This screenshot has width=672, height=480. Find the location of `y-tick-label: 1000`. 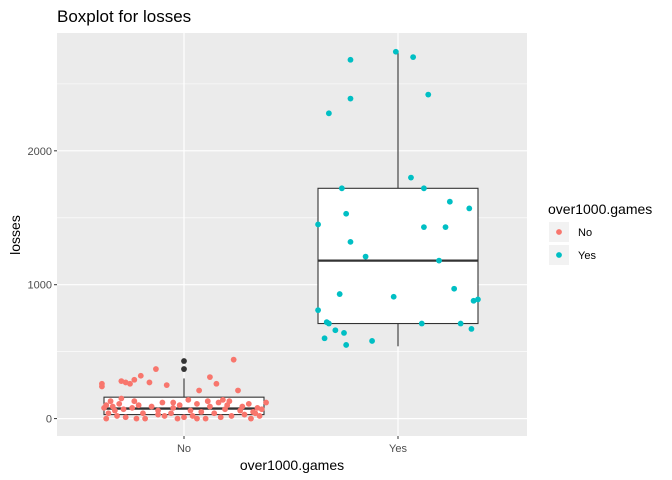

y-tick-label: 1000 is located at coordinates (40, 286).